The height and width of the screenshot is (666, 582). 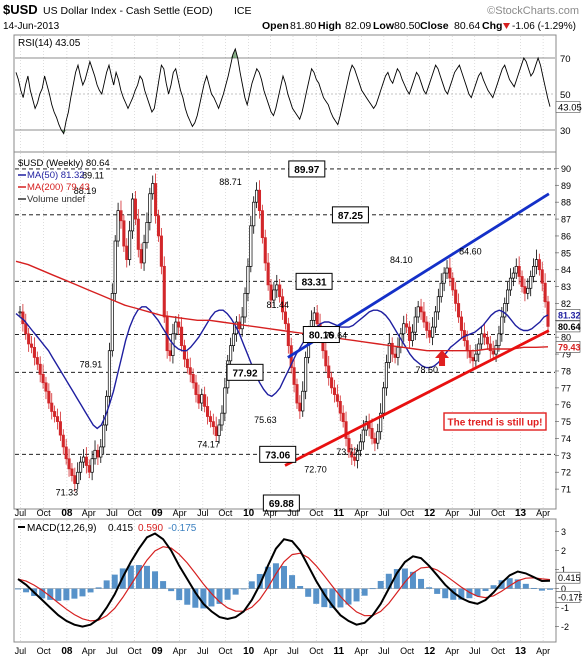 I want to click on macd-last-tag-box, so click(x=568, y=577).